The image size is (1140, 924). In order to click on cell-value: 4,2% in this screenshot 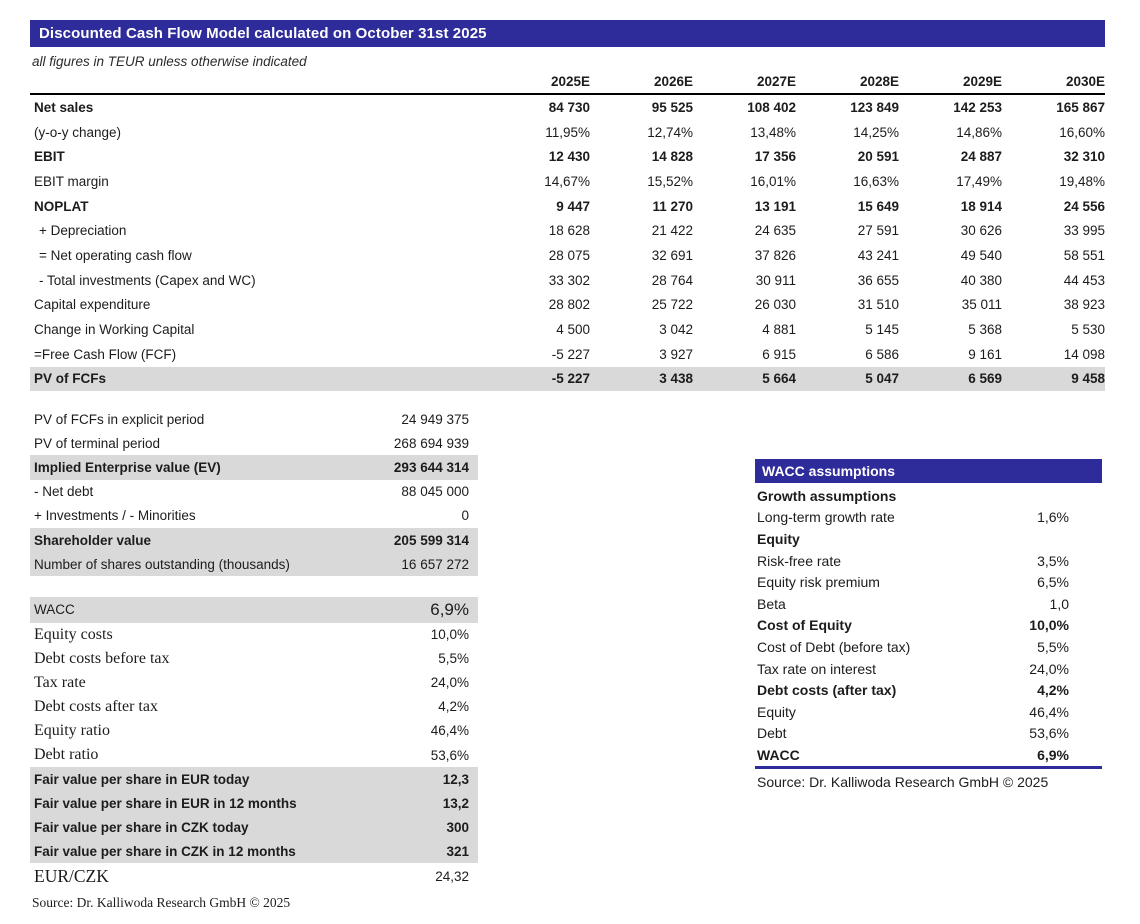, I will do `click(453, 707)`.